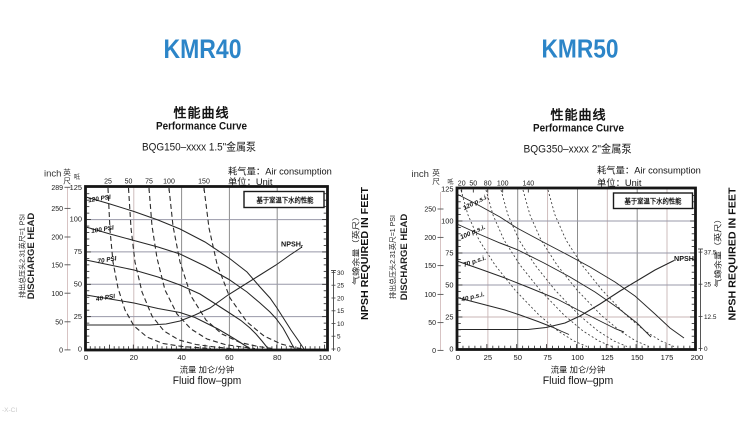  What do you see at coordinates (578, 149) in the screenshot?
I see `svg-text: BQG350–xxxx 2"金属泵` at bounding box center [578, 149].